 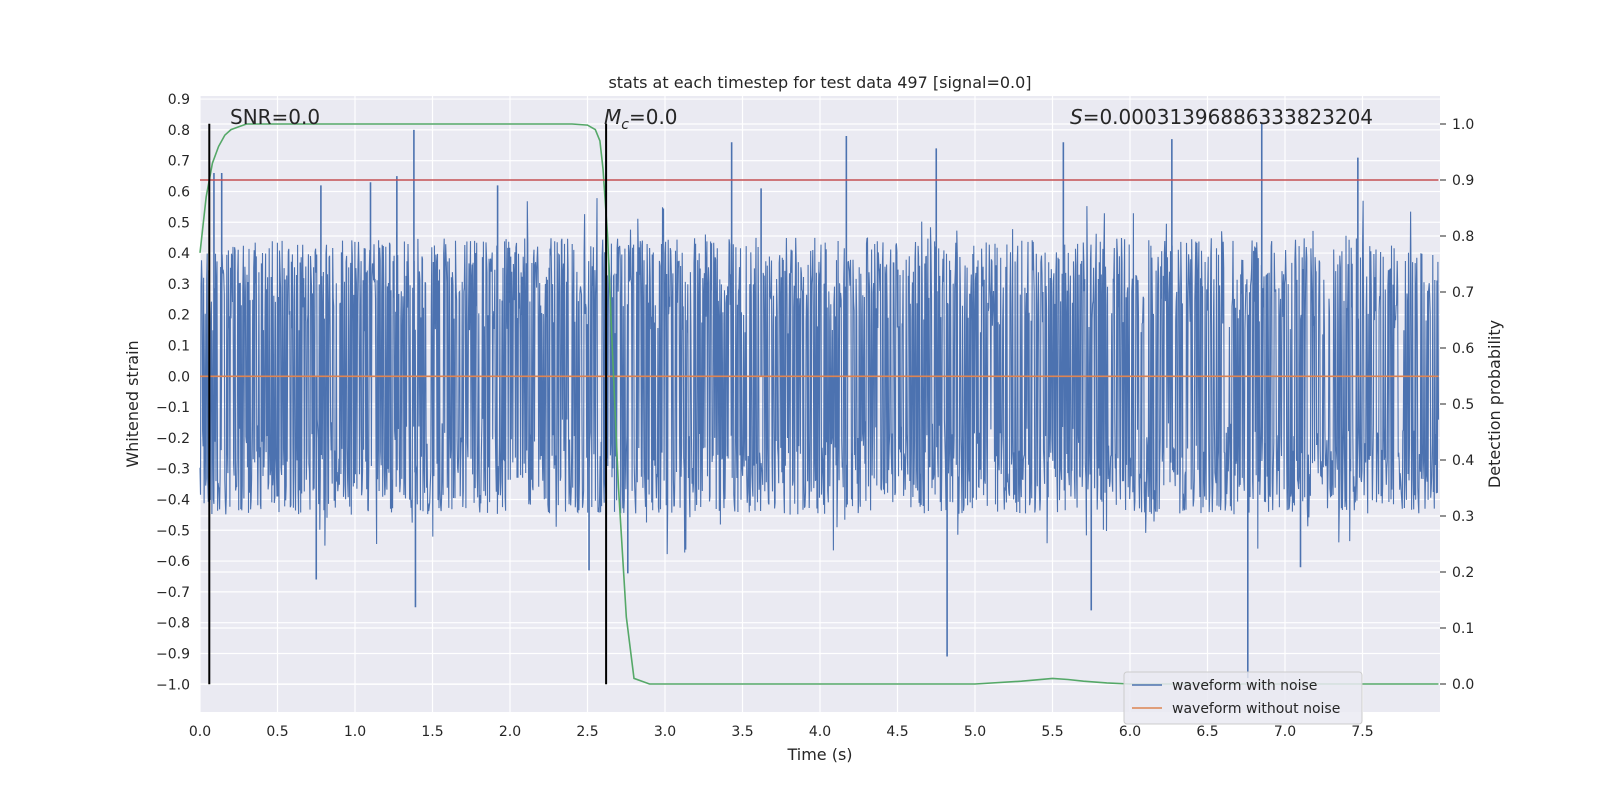 I want to click on y-tick-label: 0.8, so click(x=179, y=131).